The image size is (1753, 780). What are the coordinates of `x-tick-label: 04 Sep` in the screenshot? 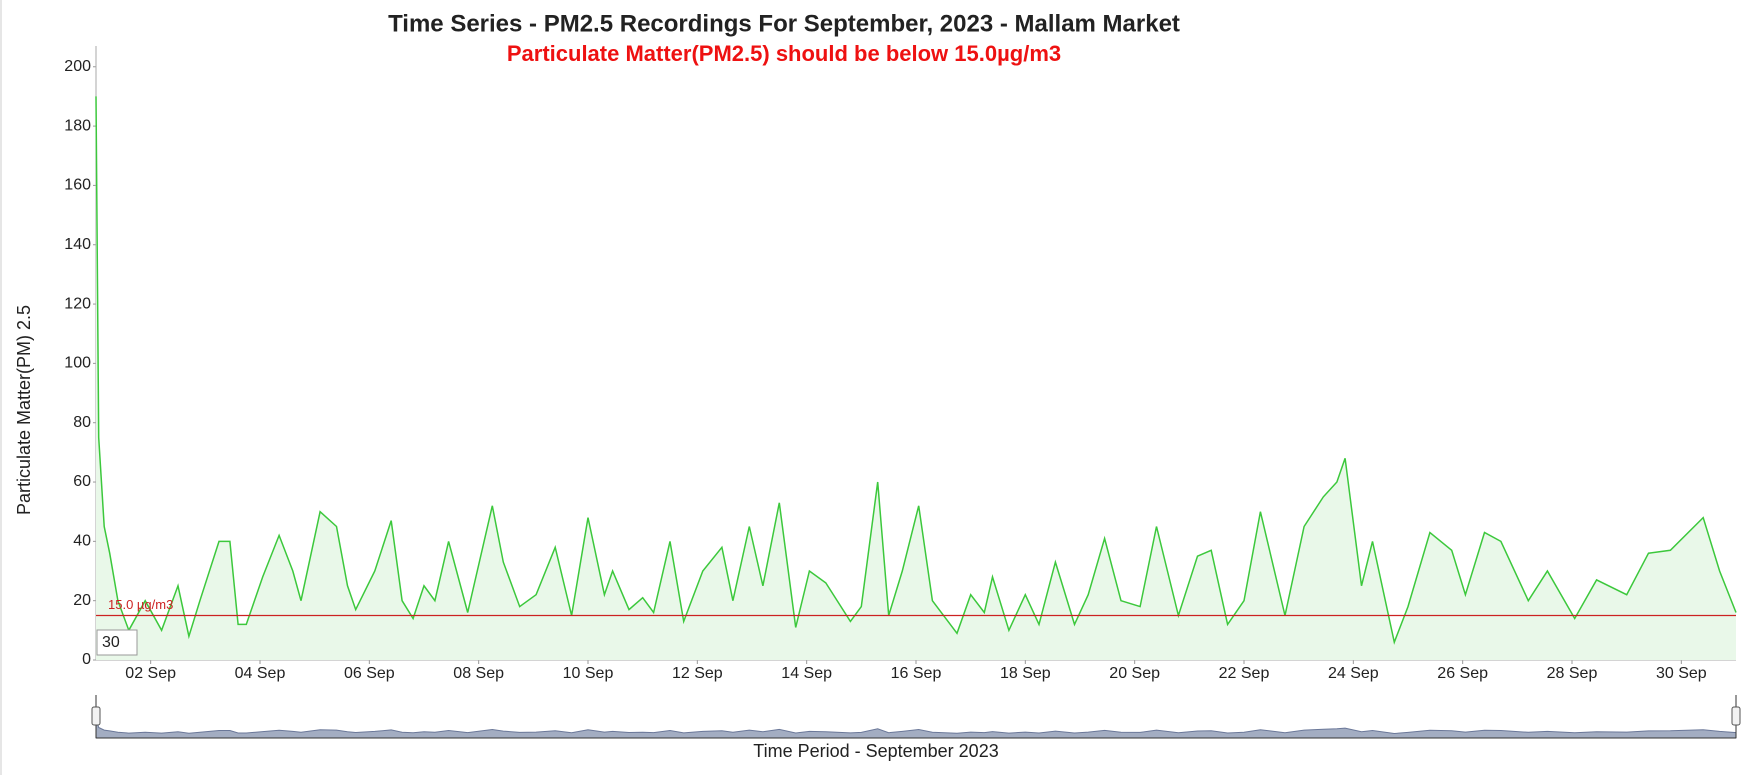 It's located at (260, 673).